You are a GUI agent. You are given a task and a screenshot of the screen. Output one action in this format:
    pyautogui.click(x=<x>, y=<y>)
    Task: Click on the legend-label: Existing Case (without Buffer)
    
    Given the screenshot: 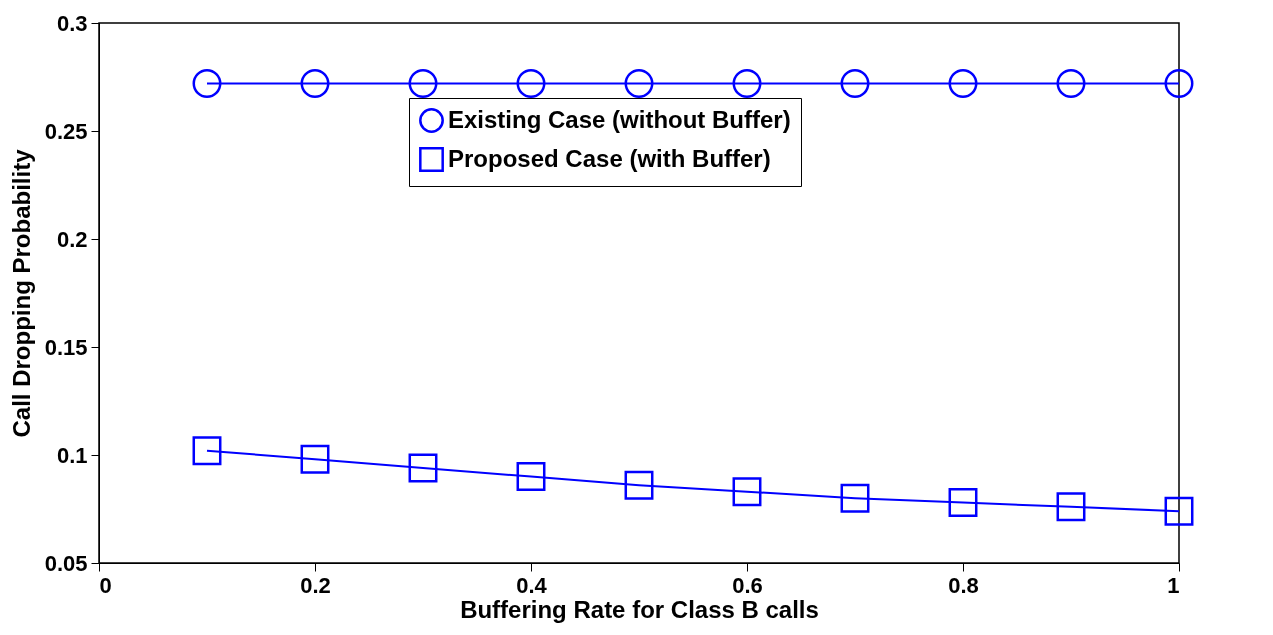 What is the action you would take?
    pyautogui.click(x=619, y=119)
    